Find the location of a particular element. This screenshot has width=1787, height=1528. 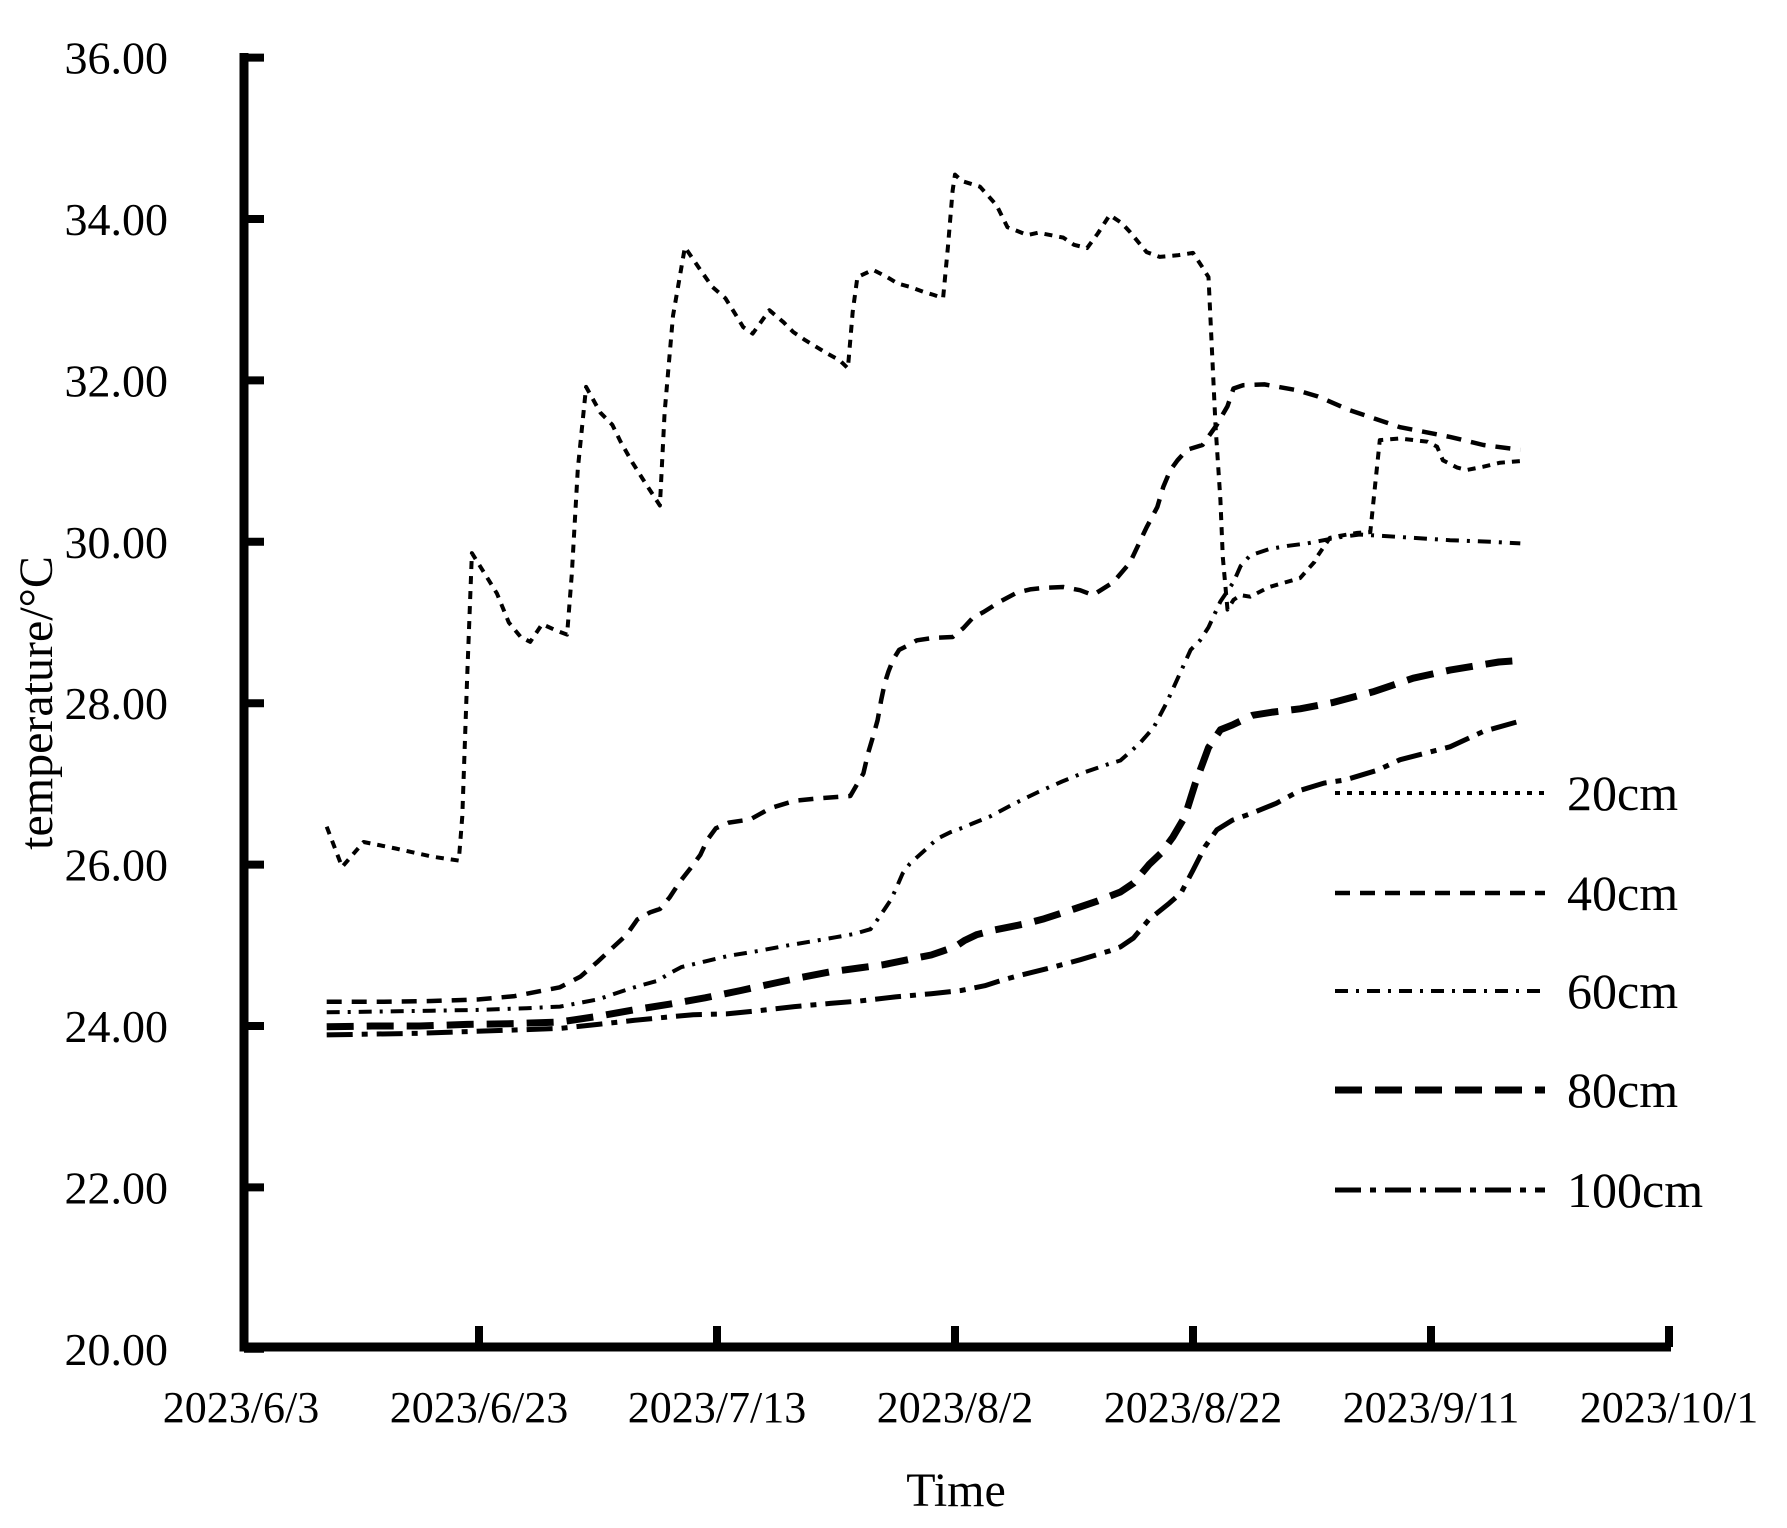

legend-label-40cm: 40cm is located at coordinates (1622, 893).